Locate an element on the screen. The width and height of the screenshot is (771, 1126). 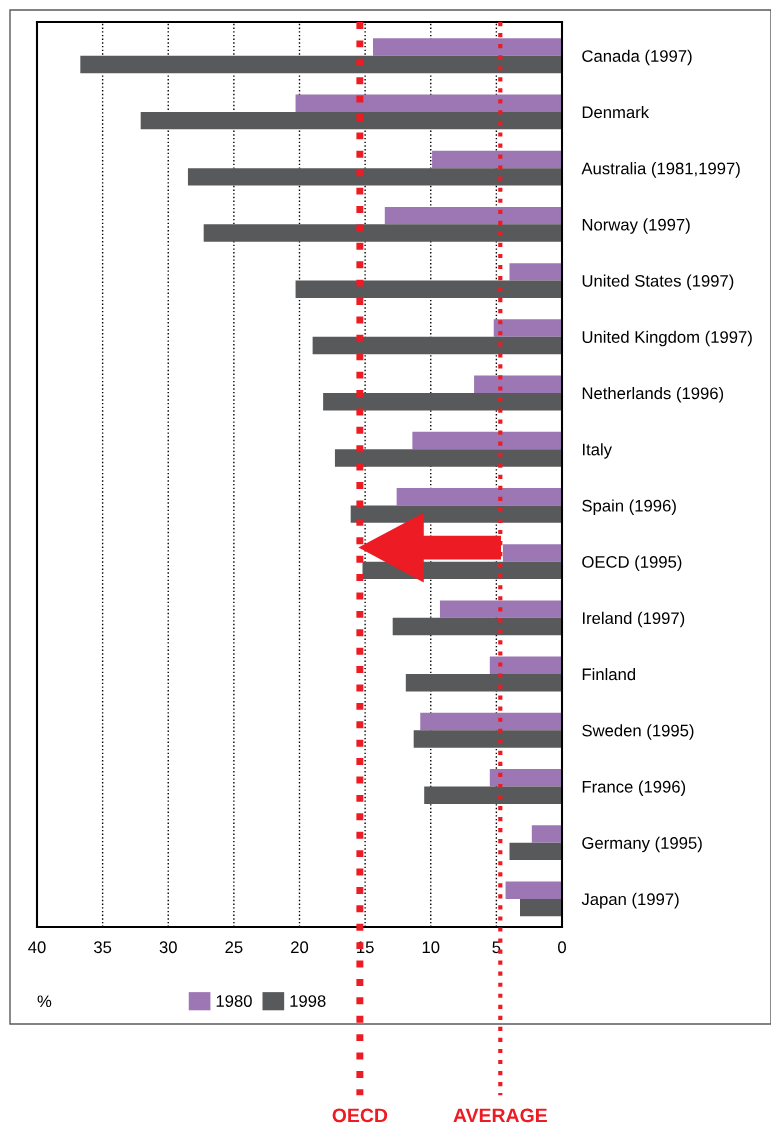
x-tick-label: 30 is located at coordinates (168, 947).